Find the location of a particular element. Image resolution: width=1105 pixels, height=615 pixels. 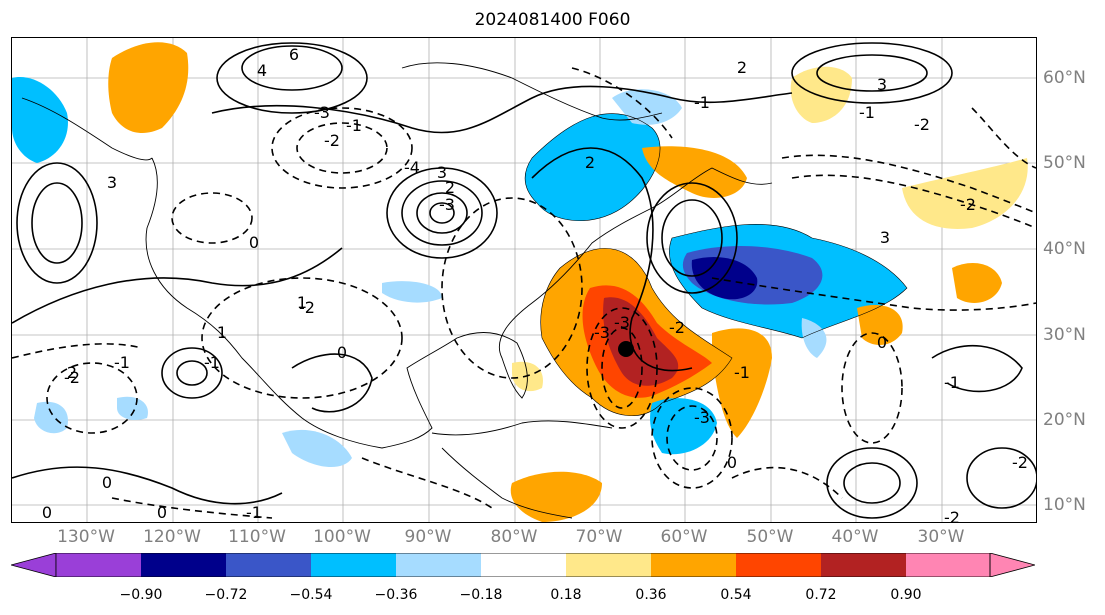

colorbar-tick: −0.18 is located at coordinates (481, 595).